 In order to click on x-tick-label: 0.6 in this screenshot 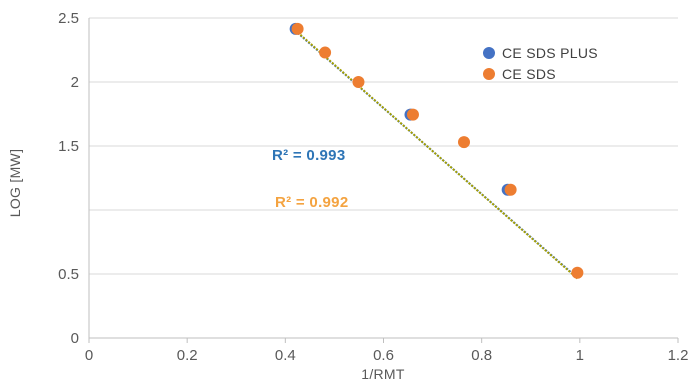, I will do `click(383, 355)`.